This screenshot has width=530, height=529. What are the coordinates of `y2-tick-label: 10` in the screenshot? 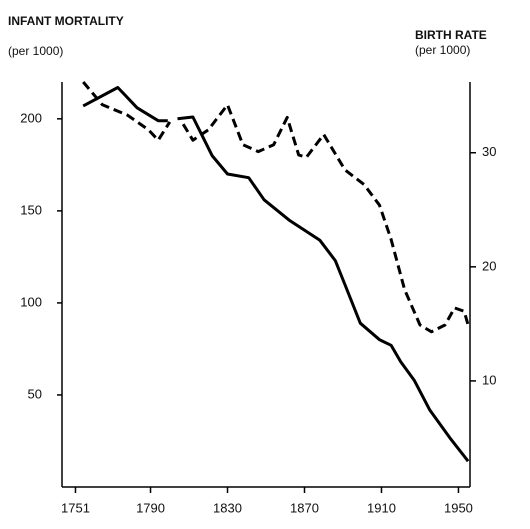 It's located at (489, 379).